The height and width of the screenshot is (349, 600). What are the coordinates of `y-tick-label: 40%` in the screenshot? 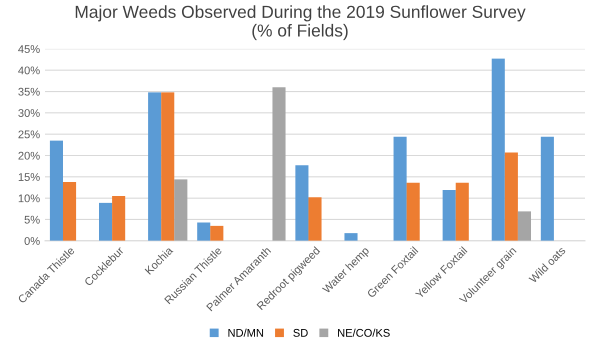 It's located at (29, 70).